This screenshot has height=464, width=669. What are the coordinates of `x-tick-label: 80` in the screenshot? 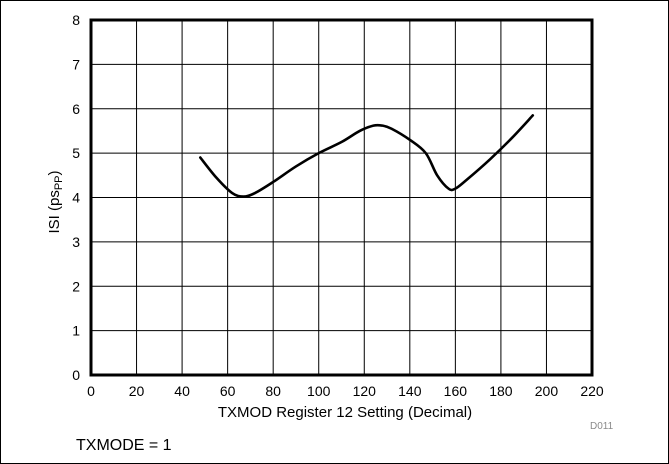 It's located at (273, 391).